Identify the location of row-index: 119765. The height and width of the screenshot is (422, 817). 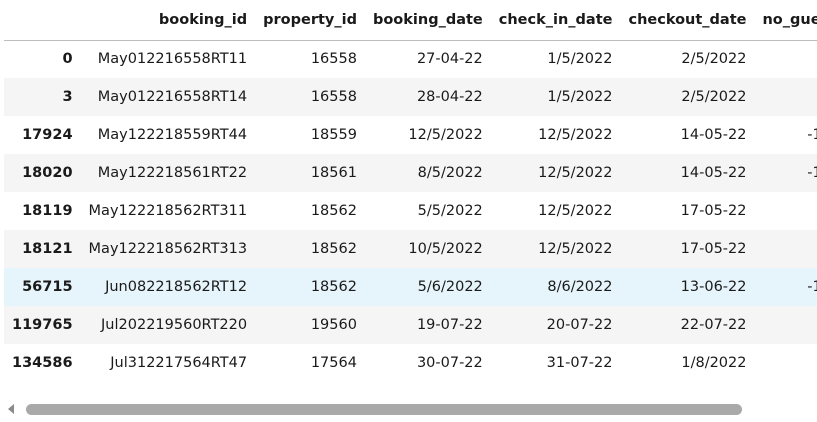
(42, 325).